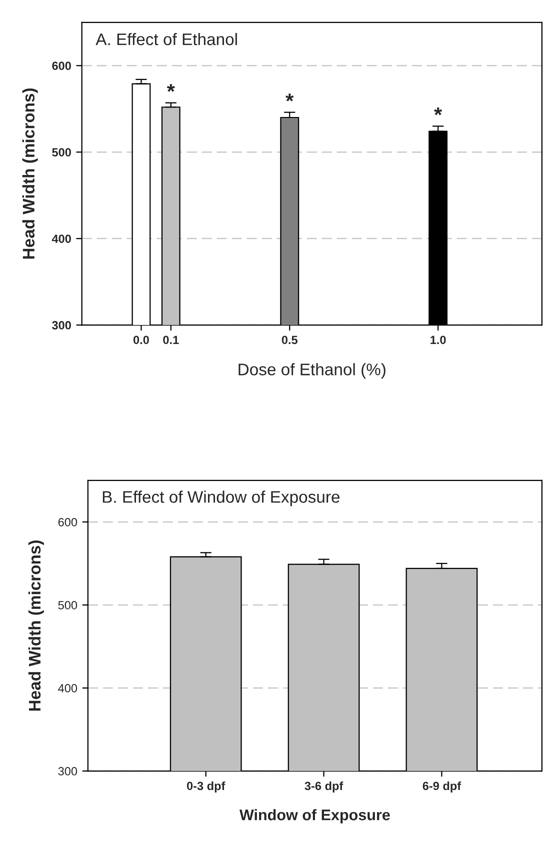  Describe the element at coordinates (221, 498) in the screenshot. I see `text: B. Effect of Window of Exposure` at that location.